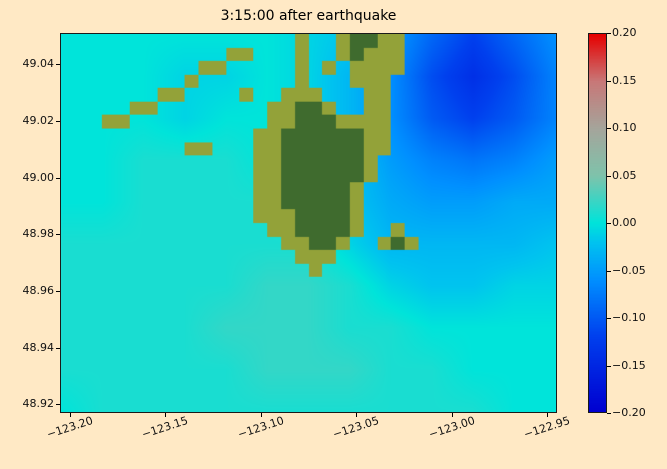 The width and height of the screenshot is (667, 469). I want to click on x-tick-label: −123.15, so click(165, 427).